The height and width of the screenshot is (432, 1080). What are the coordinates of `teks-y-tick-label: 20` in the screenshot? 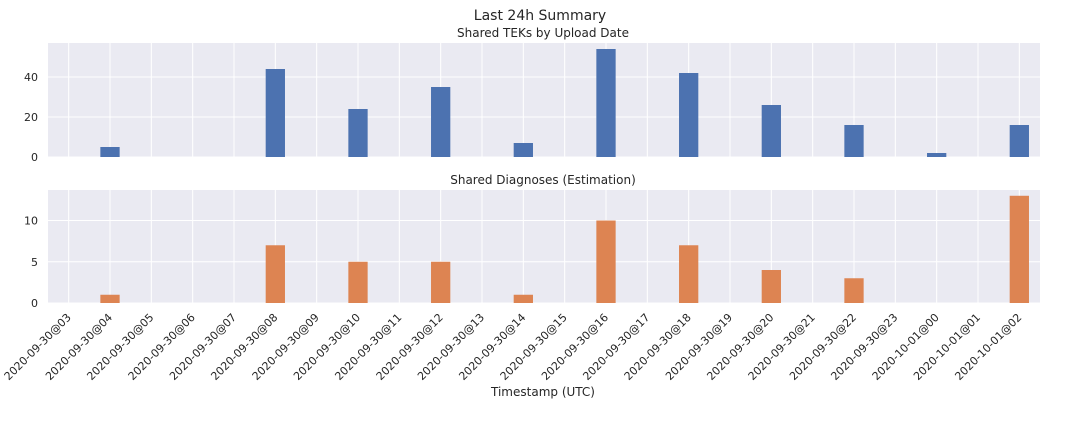 It's located at (31, 117).